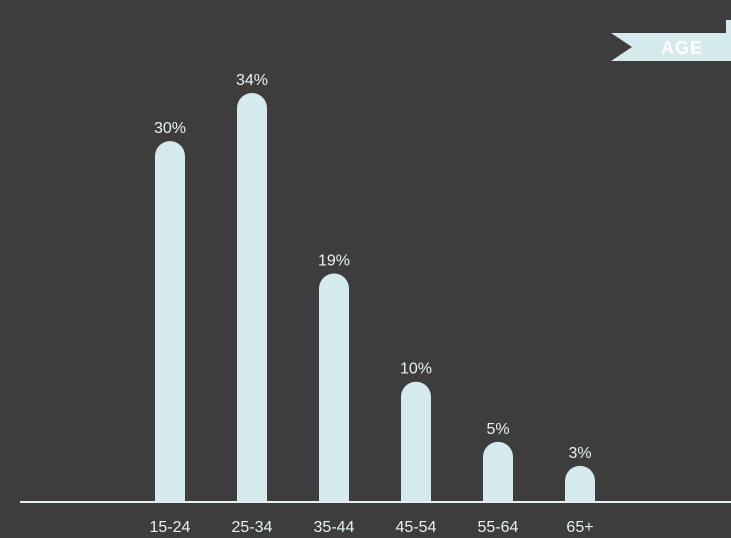 This screenshot has height=538, width=731. What do you see at coordinates (580, 483) in the screenshot?
I see `bar-65+` at bounding box center [580, 483].